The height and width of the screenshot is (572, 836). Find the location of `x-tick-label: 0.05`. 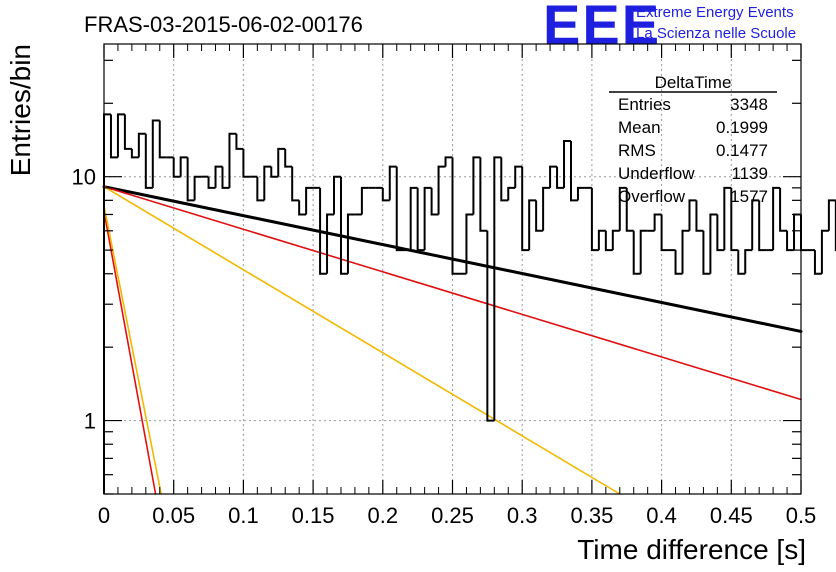

x-tick-label: 0.05 is located at coordinates (173, 515).